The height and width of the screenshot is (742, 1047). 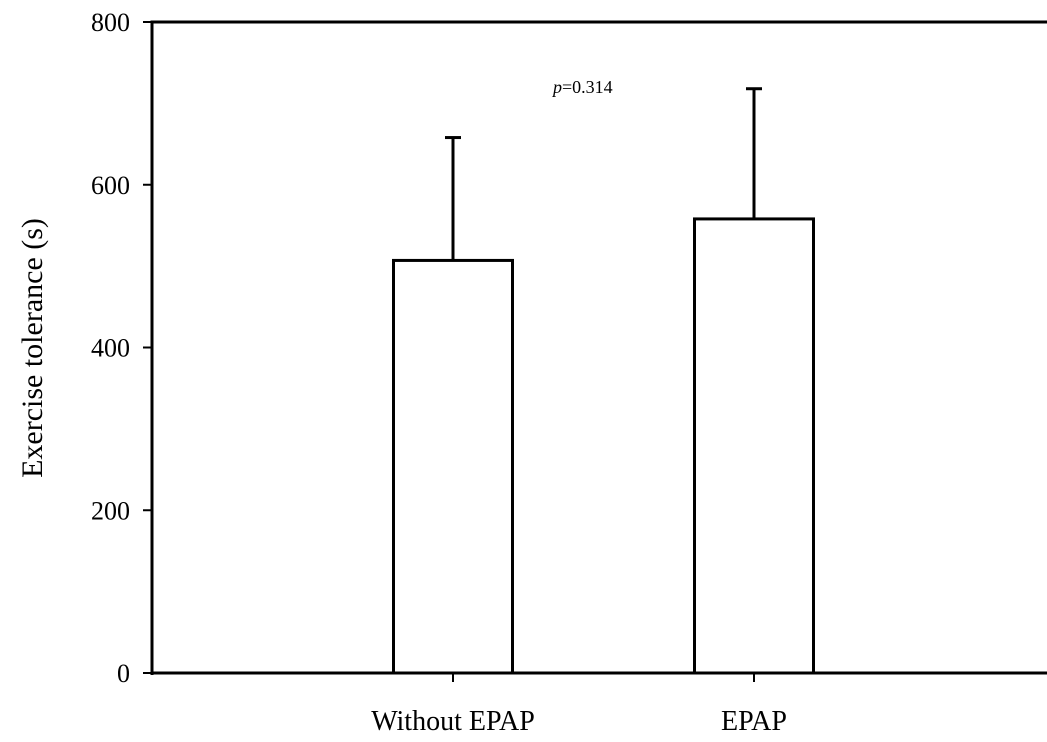 I want to click on p-value-annotation: p=0.314, so click(x=582, y=87).